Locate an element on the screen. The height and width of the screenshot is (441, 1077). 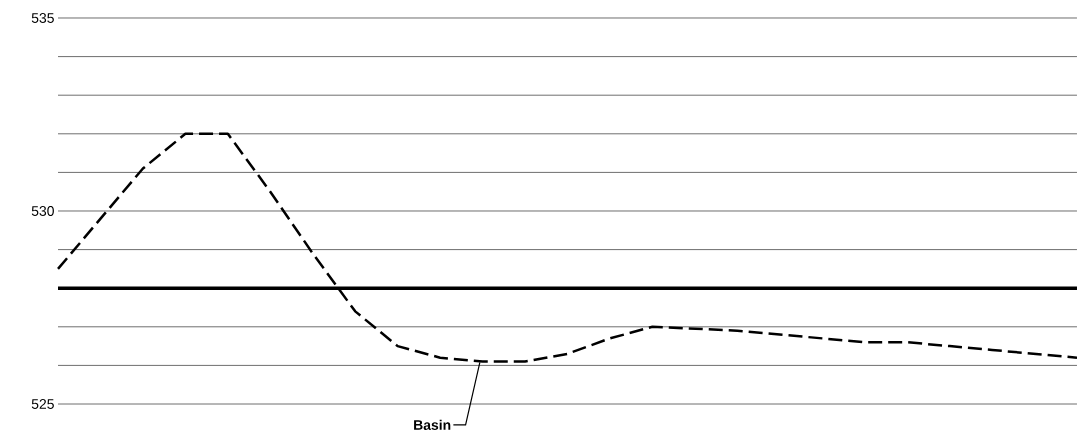
y-tick-label: 525 is located at coordinates (42, 404).